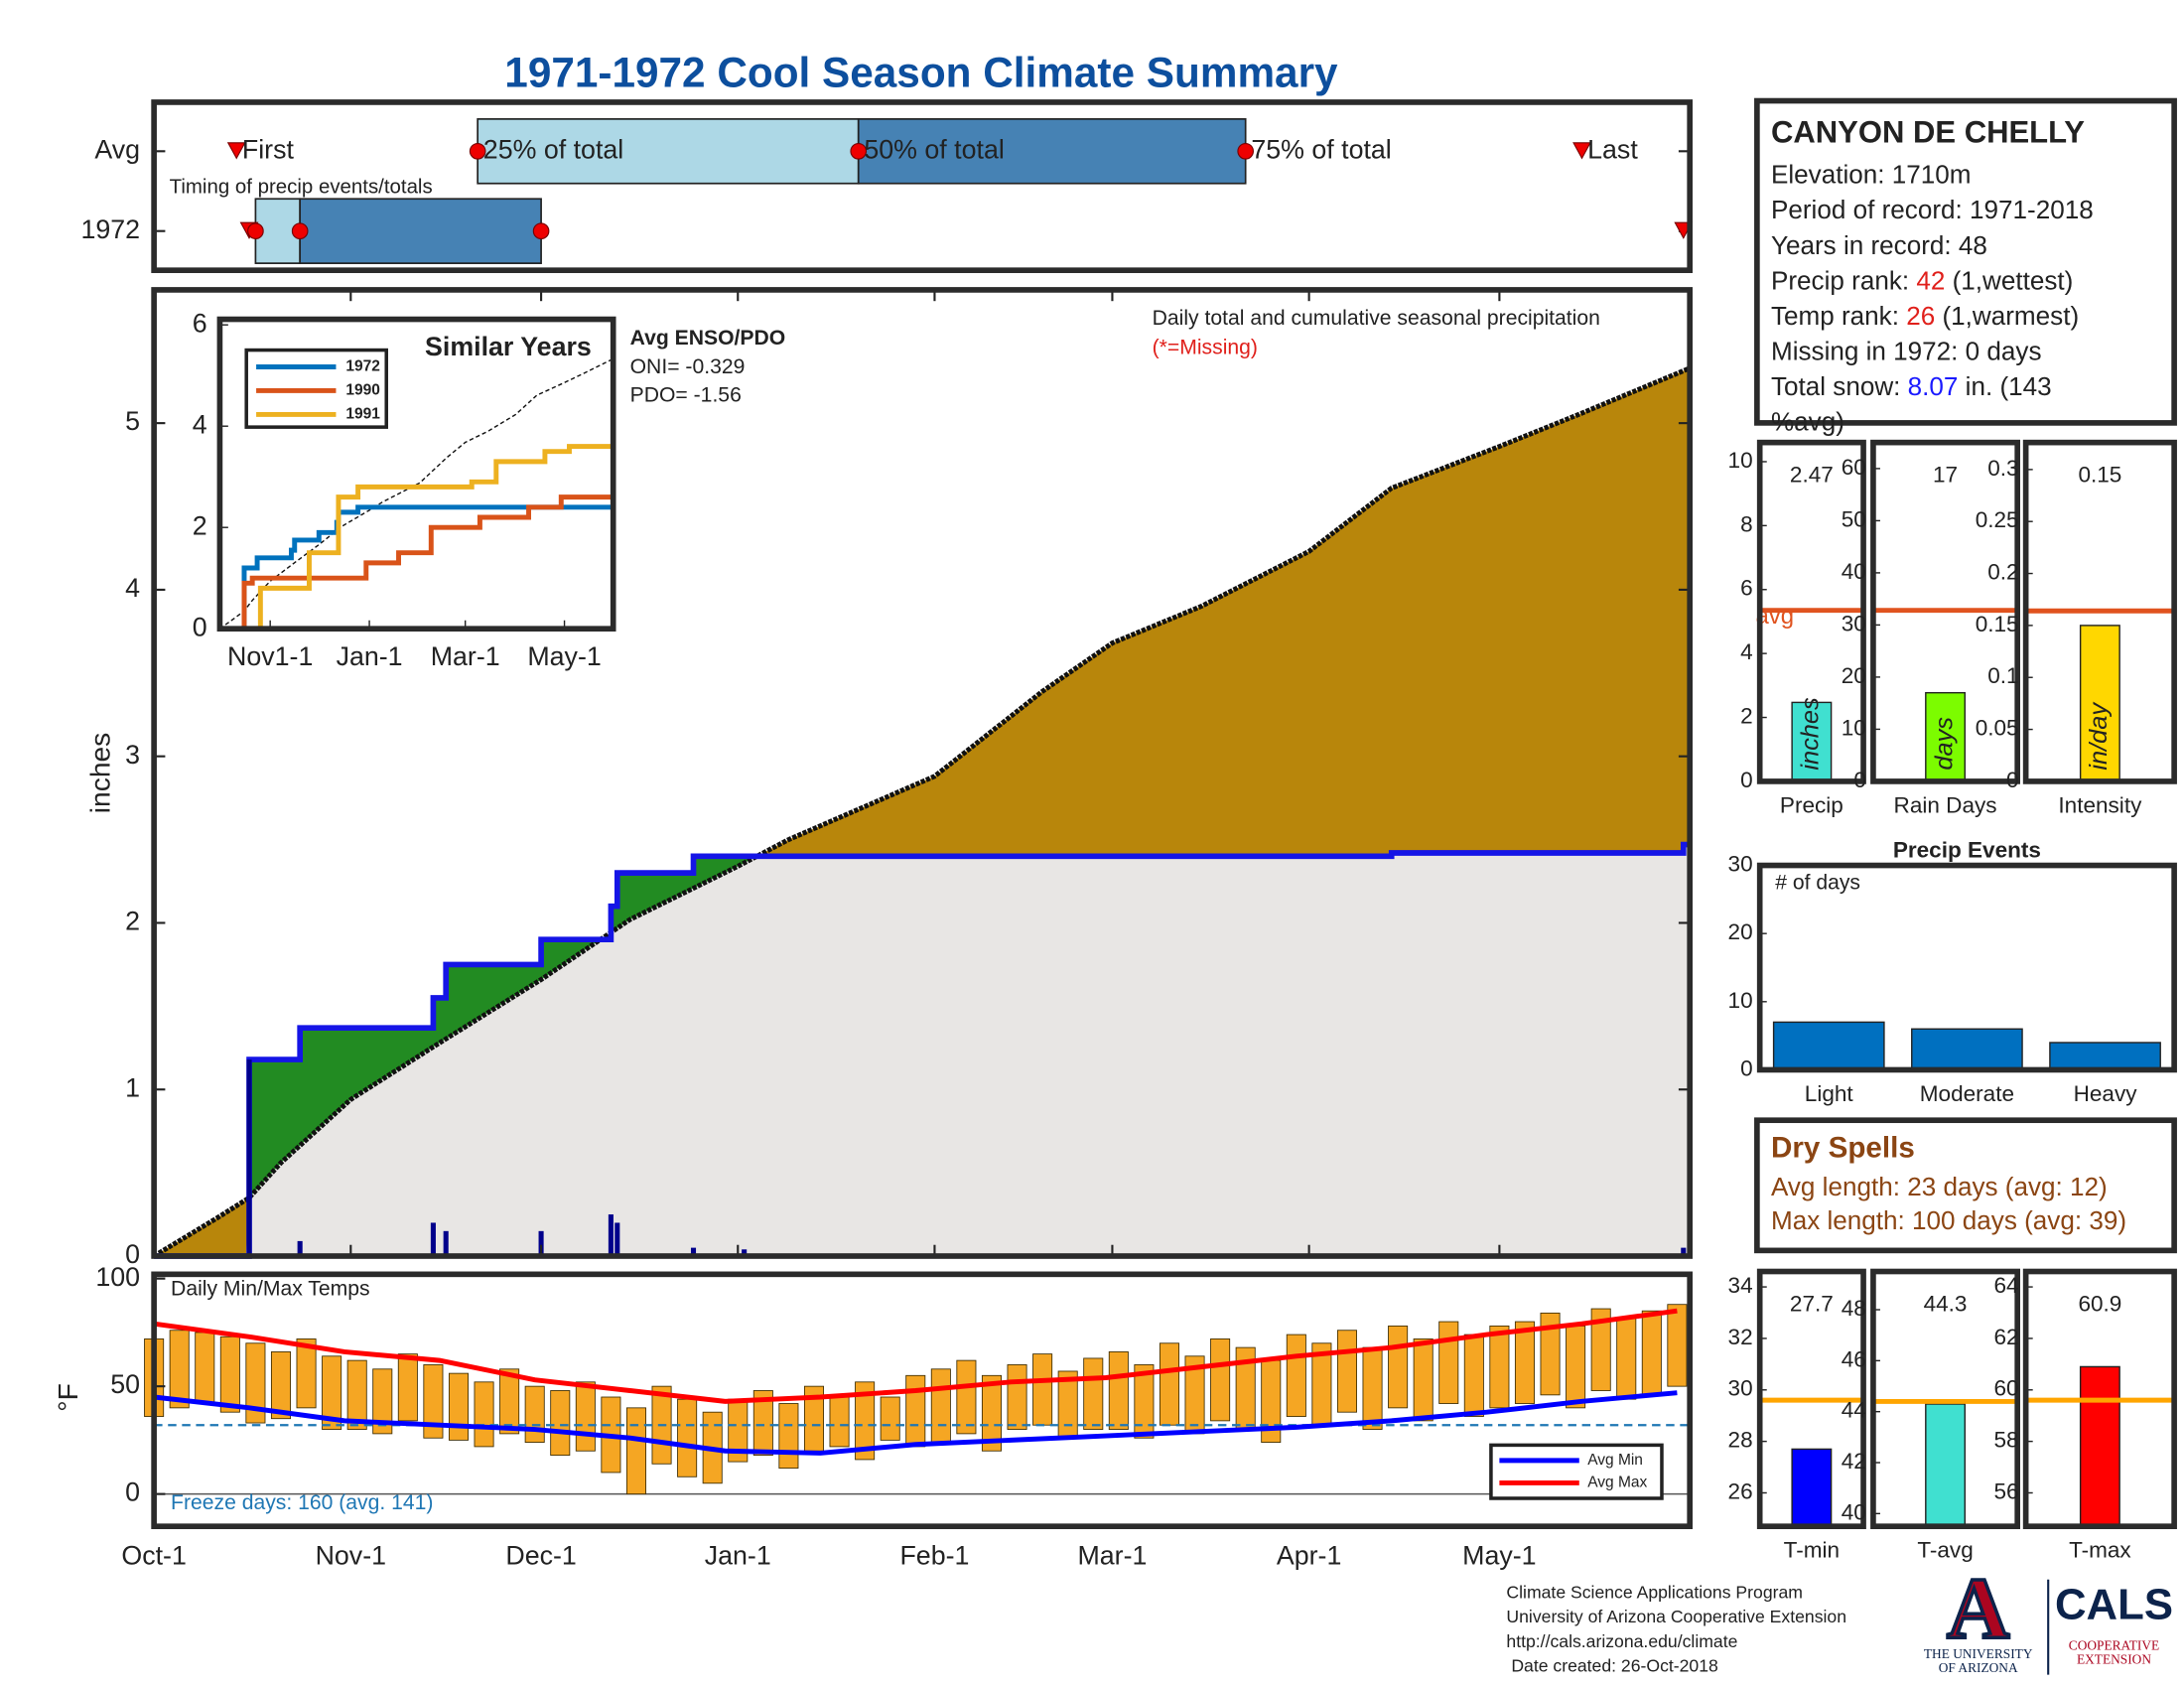 This screenshot has height=1688, width=2184. What do you see at coordinates (1997, 519) in the screenshot?
I see `panel-y-tick-label: 0.25` at bounding box center [1997, 519].